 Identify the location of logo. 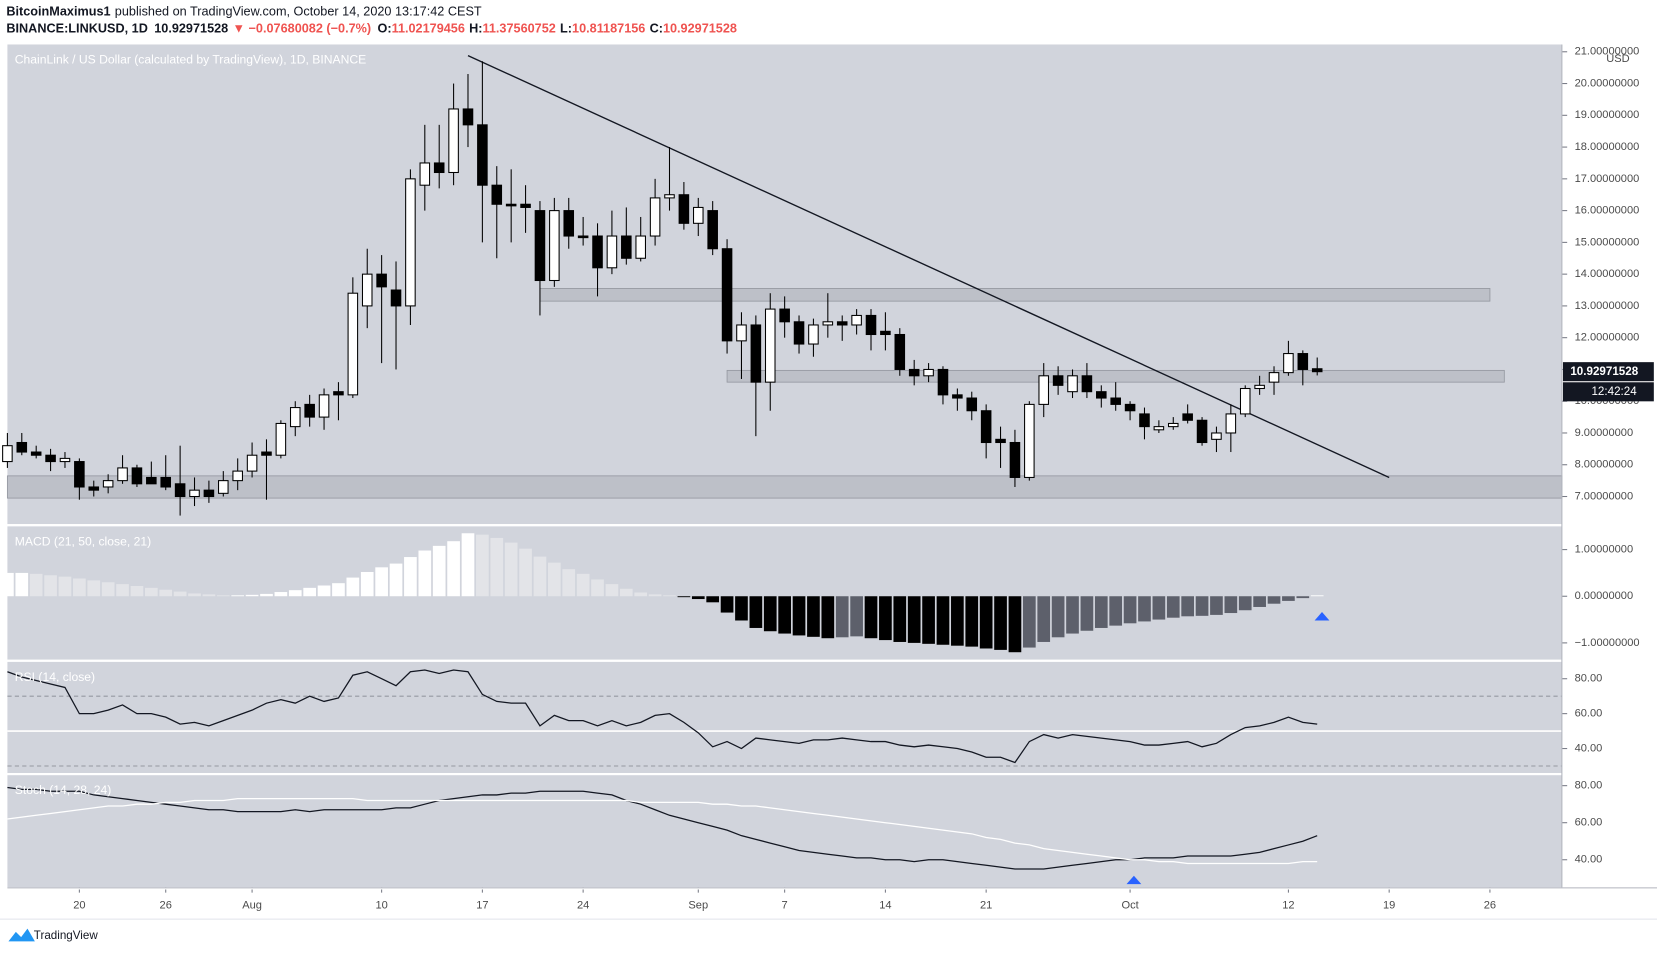
(21, 935).